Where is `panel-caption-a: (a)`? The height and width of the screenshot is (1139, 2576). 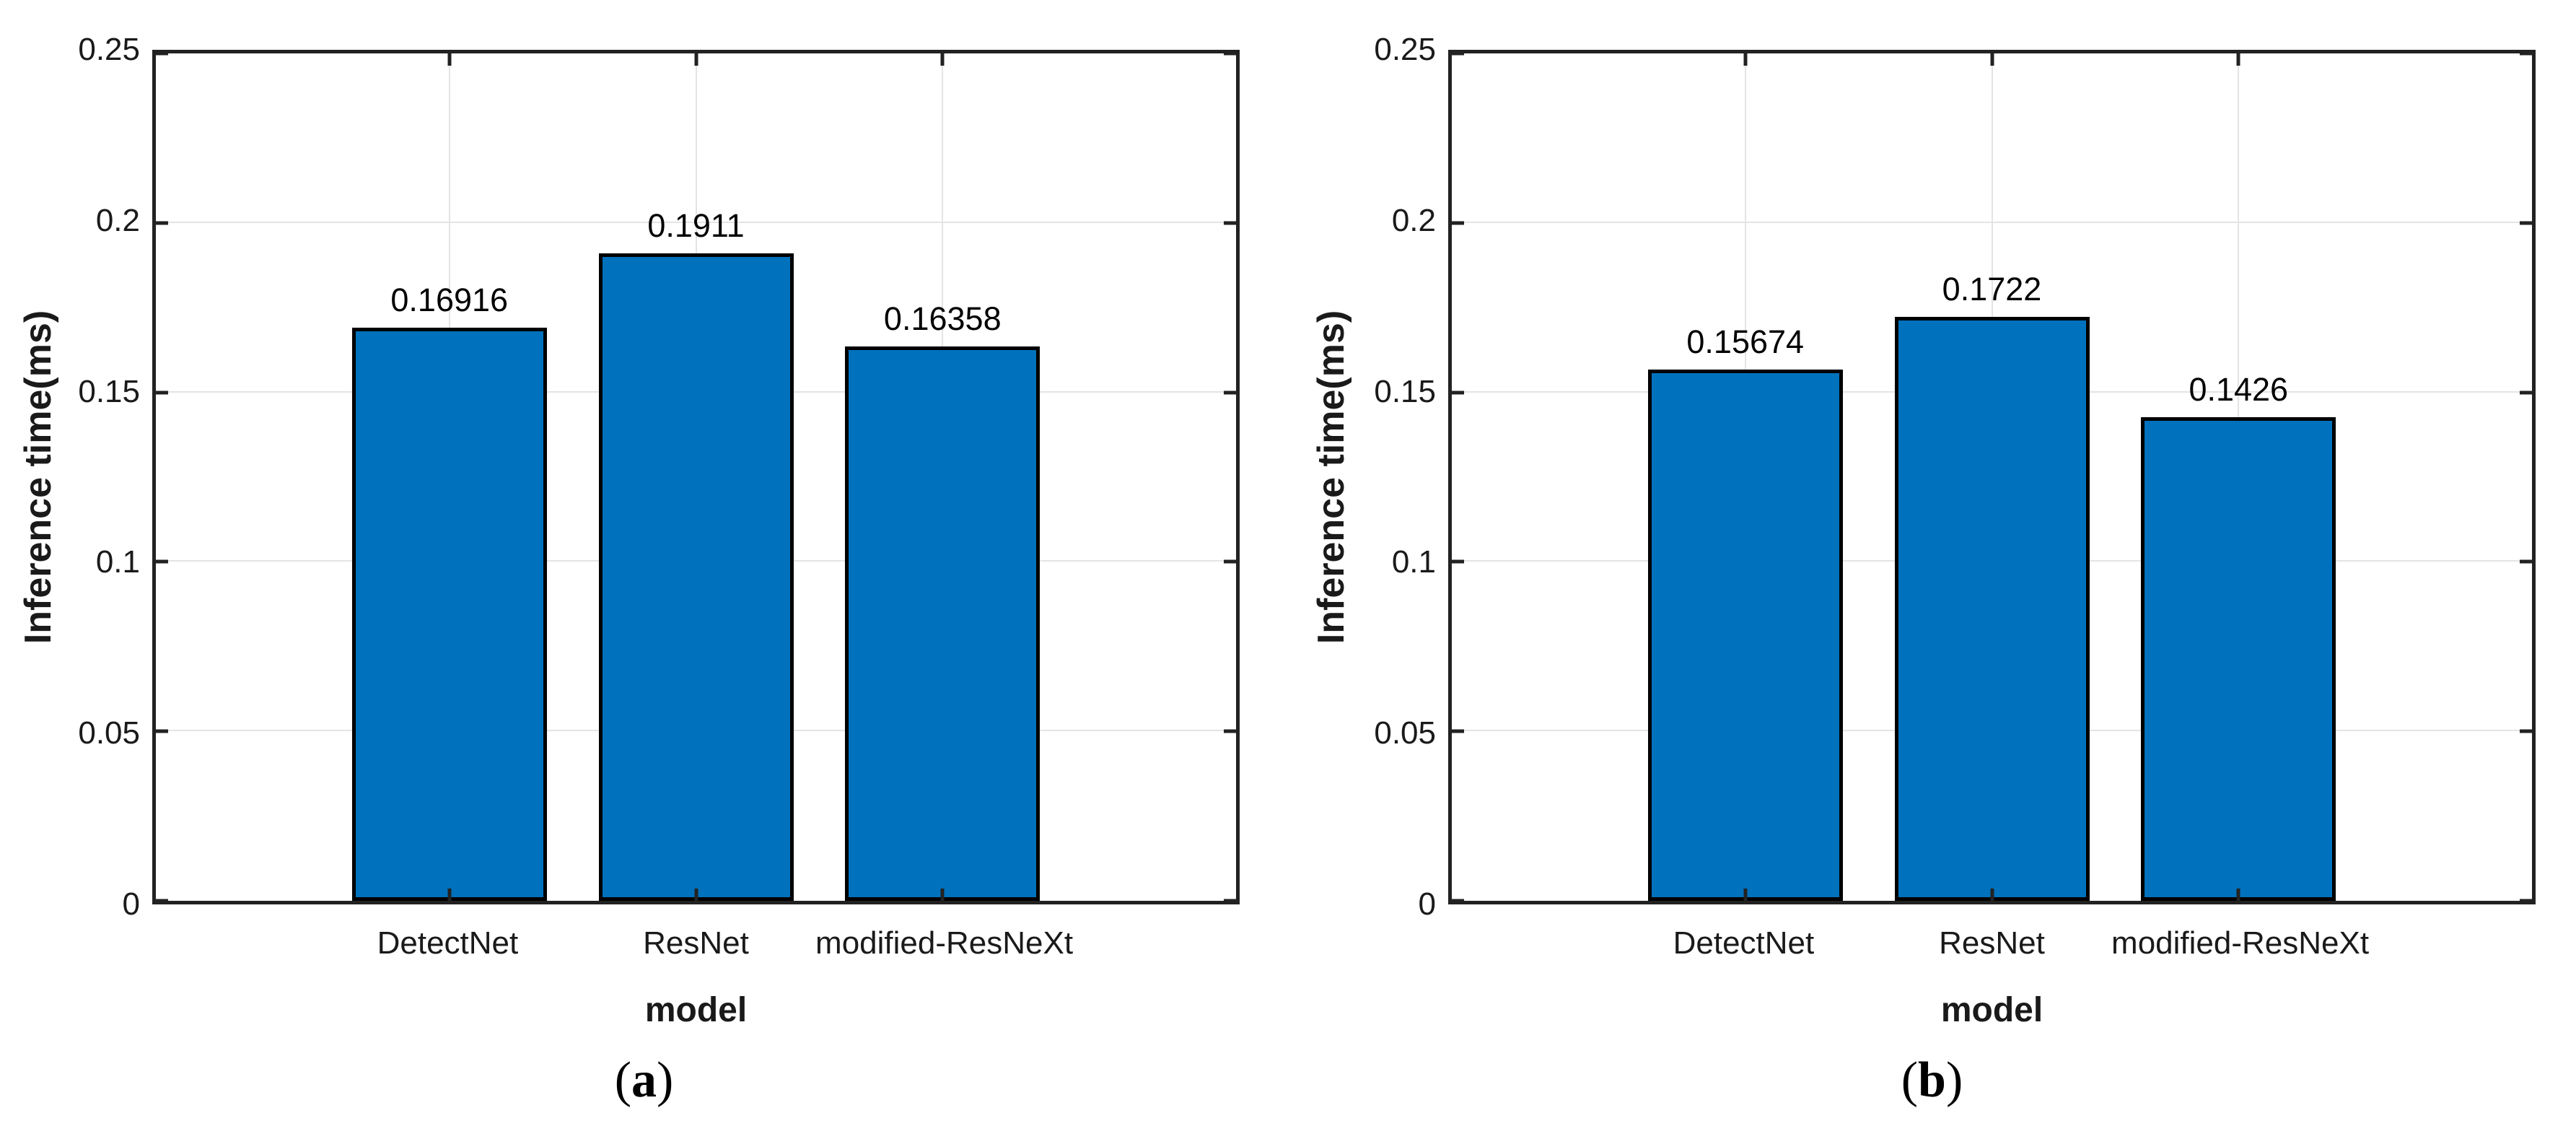 panel-caption-a: (a) is located at coordinates (644, 1080).